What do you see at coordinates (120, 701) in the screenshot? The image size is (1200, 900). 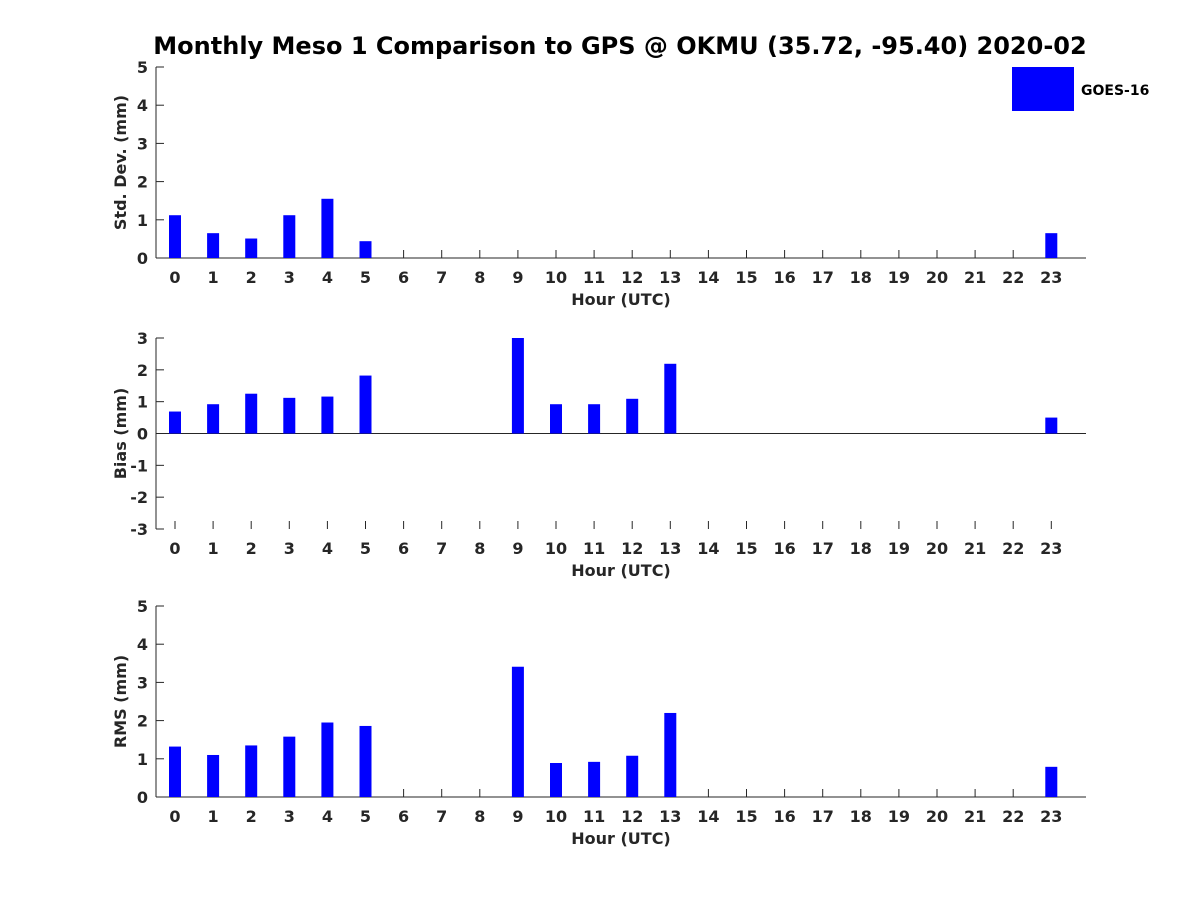 I see `y-axis-label: RMS (mm)` at bounding box center [120, 701].